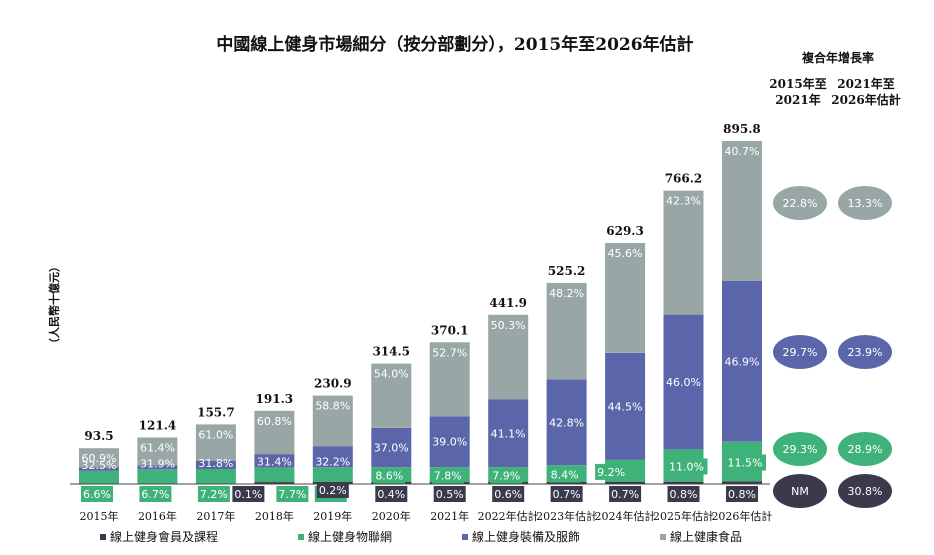  I want to click on label-food-11: 40.7%, so click(741, 151).